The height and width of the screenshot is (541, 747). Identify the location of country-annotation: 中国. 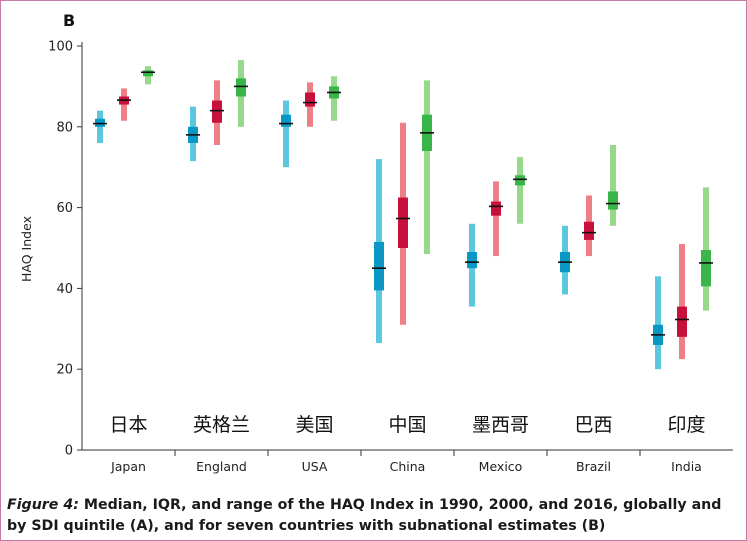
(407, 425).